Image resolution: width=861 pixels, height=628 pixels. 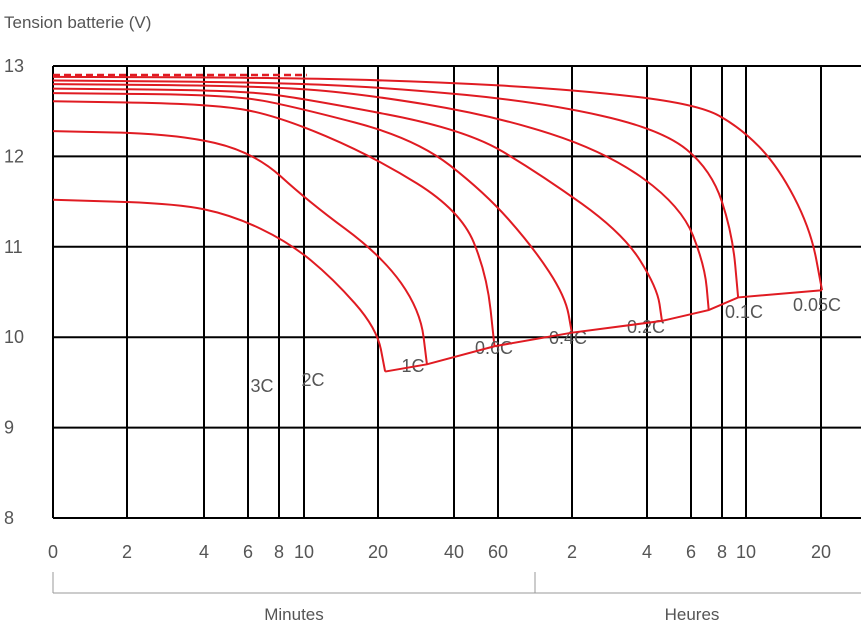 What do you see at coordinates (646, 327) in the screenshot?
I see `series-label: 0.2C` at bounding box center [646, 327].